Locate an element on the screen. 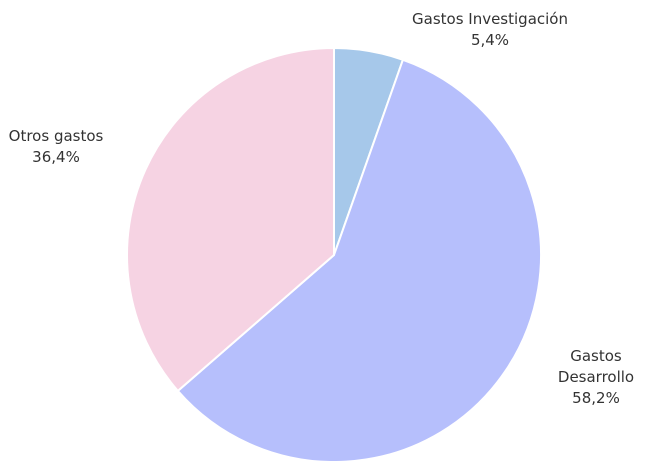  slice-category-label: Otros gastos is located at coordinates (56, 136).